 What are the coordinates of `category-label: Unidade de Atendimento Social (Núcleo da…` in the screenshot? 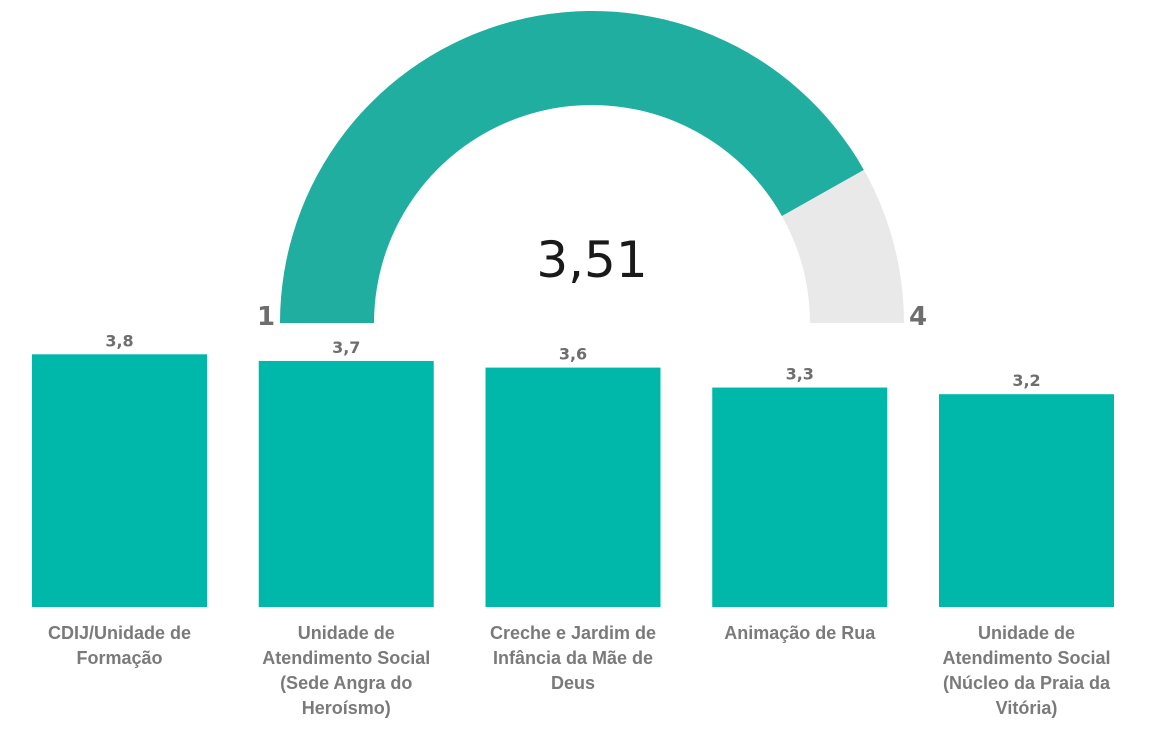 It's located at (1026, 670).